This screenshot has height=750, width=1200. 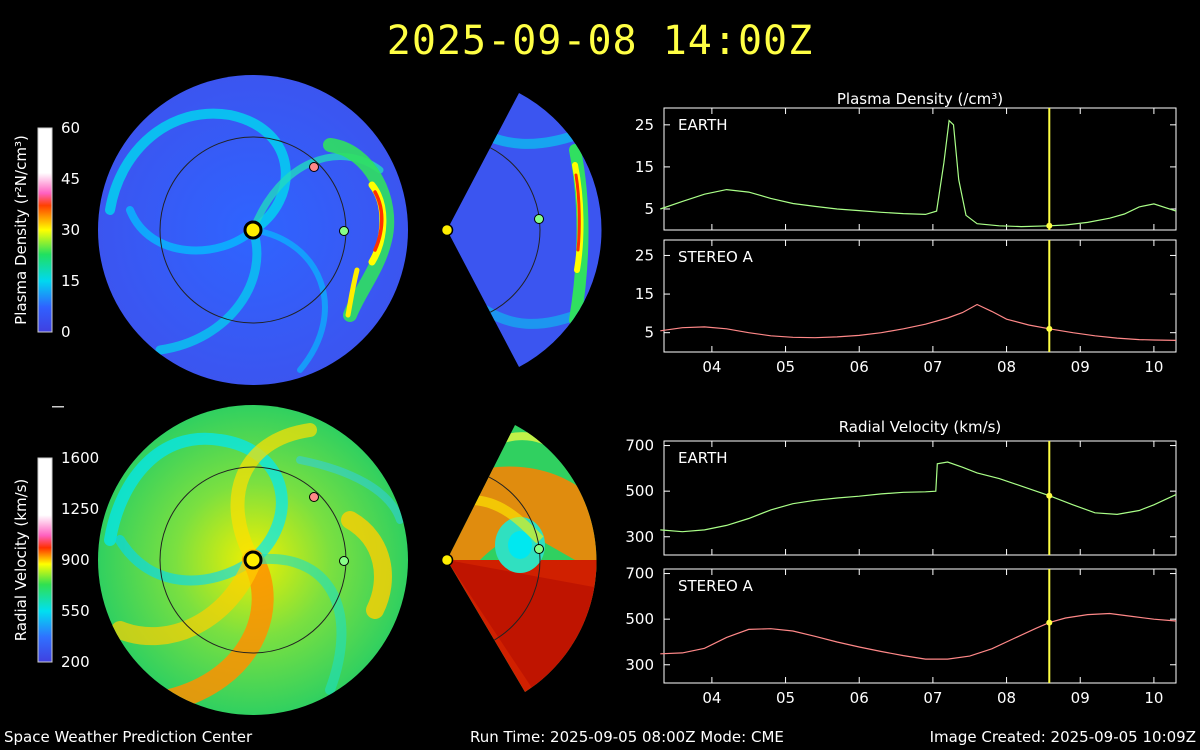 What do you see at coordinates (80, 509) in the screenshot?
I see `colorbar-tick-label: 1250` at bounding box center [80, 509].